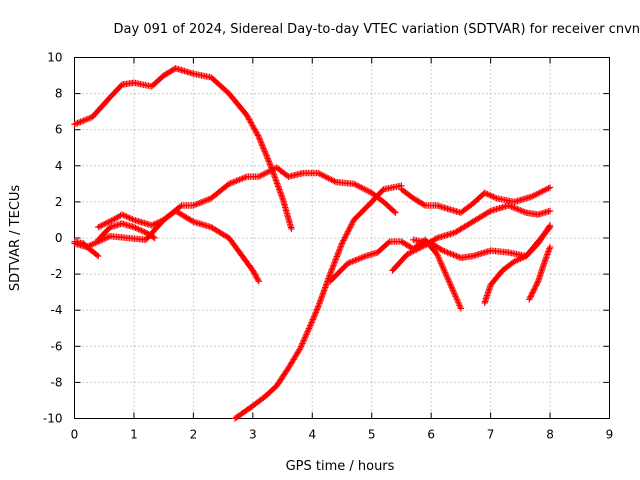  I want to click on series-s1, so click(183, 149).